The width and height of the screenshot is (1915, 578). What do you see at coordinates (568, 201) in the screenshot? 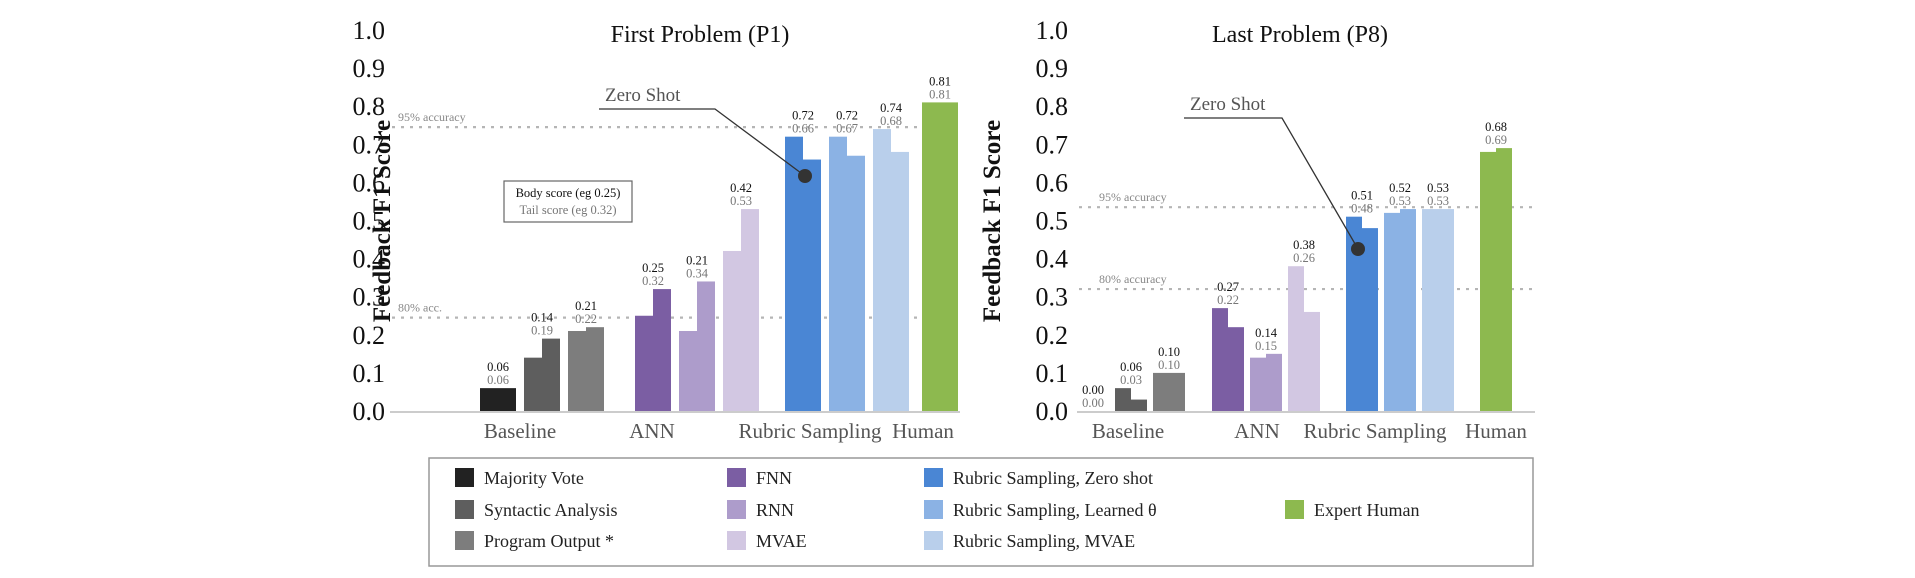
I see `score-key-box` at bounding box center [568, 201].